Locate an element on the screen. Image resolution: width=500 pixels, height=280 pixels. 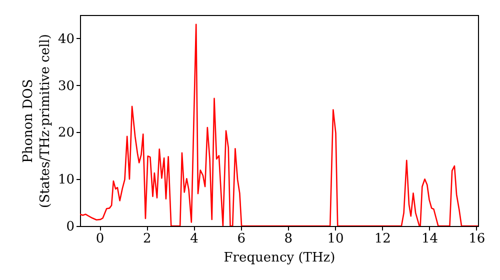
x-tick-label: 10 is located at coordinates (335, 239).